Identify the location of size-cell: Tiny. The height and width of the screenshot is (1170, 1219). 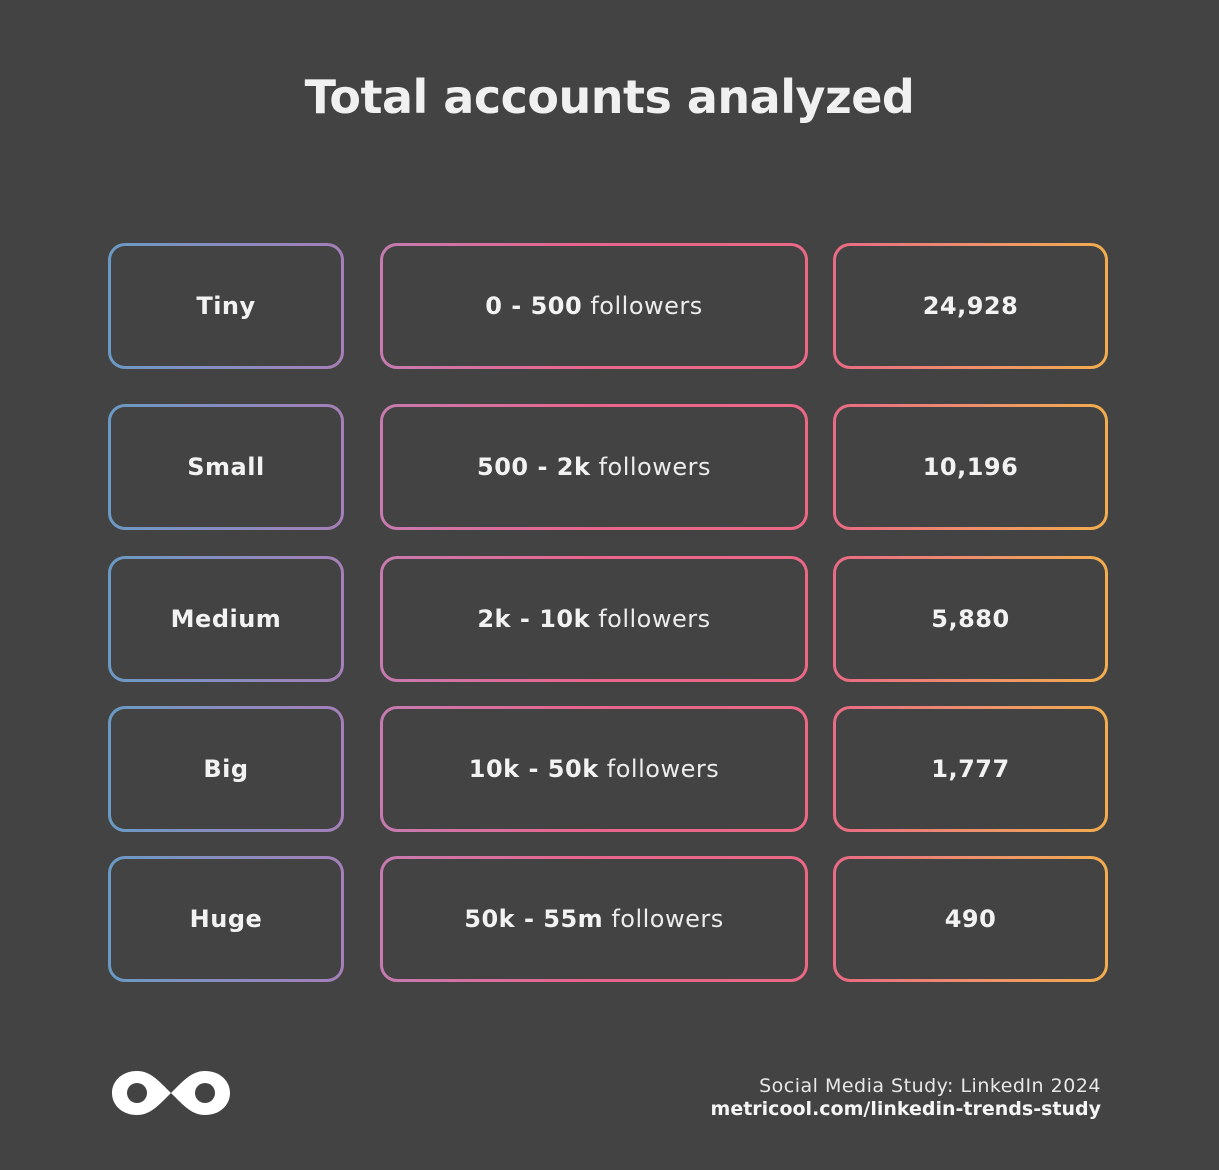
(226, 306).